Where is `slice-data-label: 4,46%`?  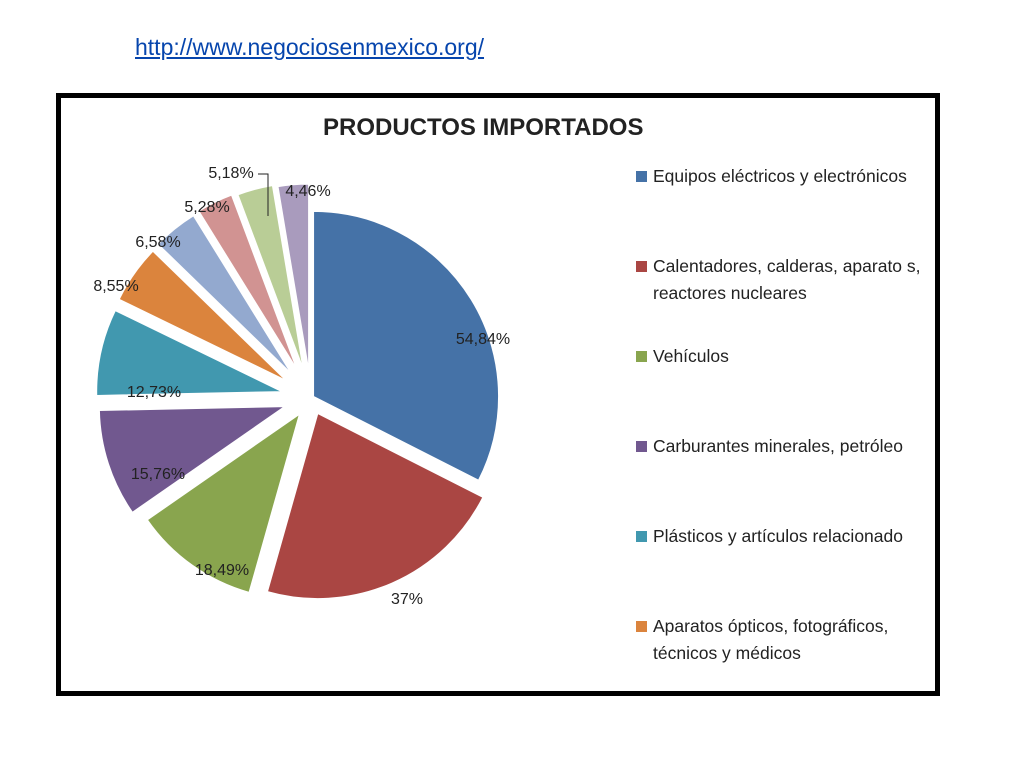 slice-data-label: 4,46% is located at coordinates (307, 191).